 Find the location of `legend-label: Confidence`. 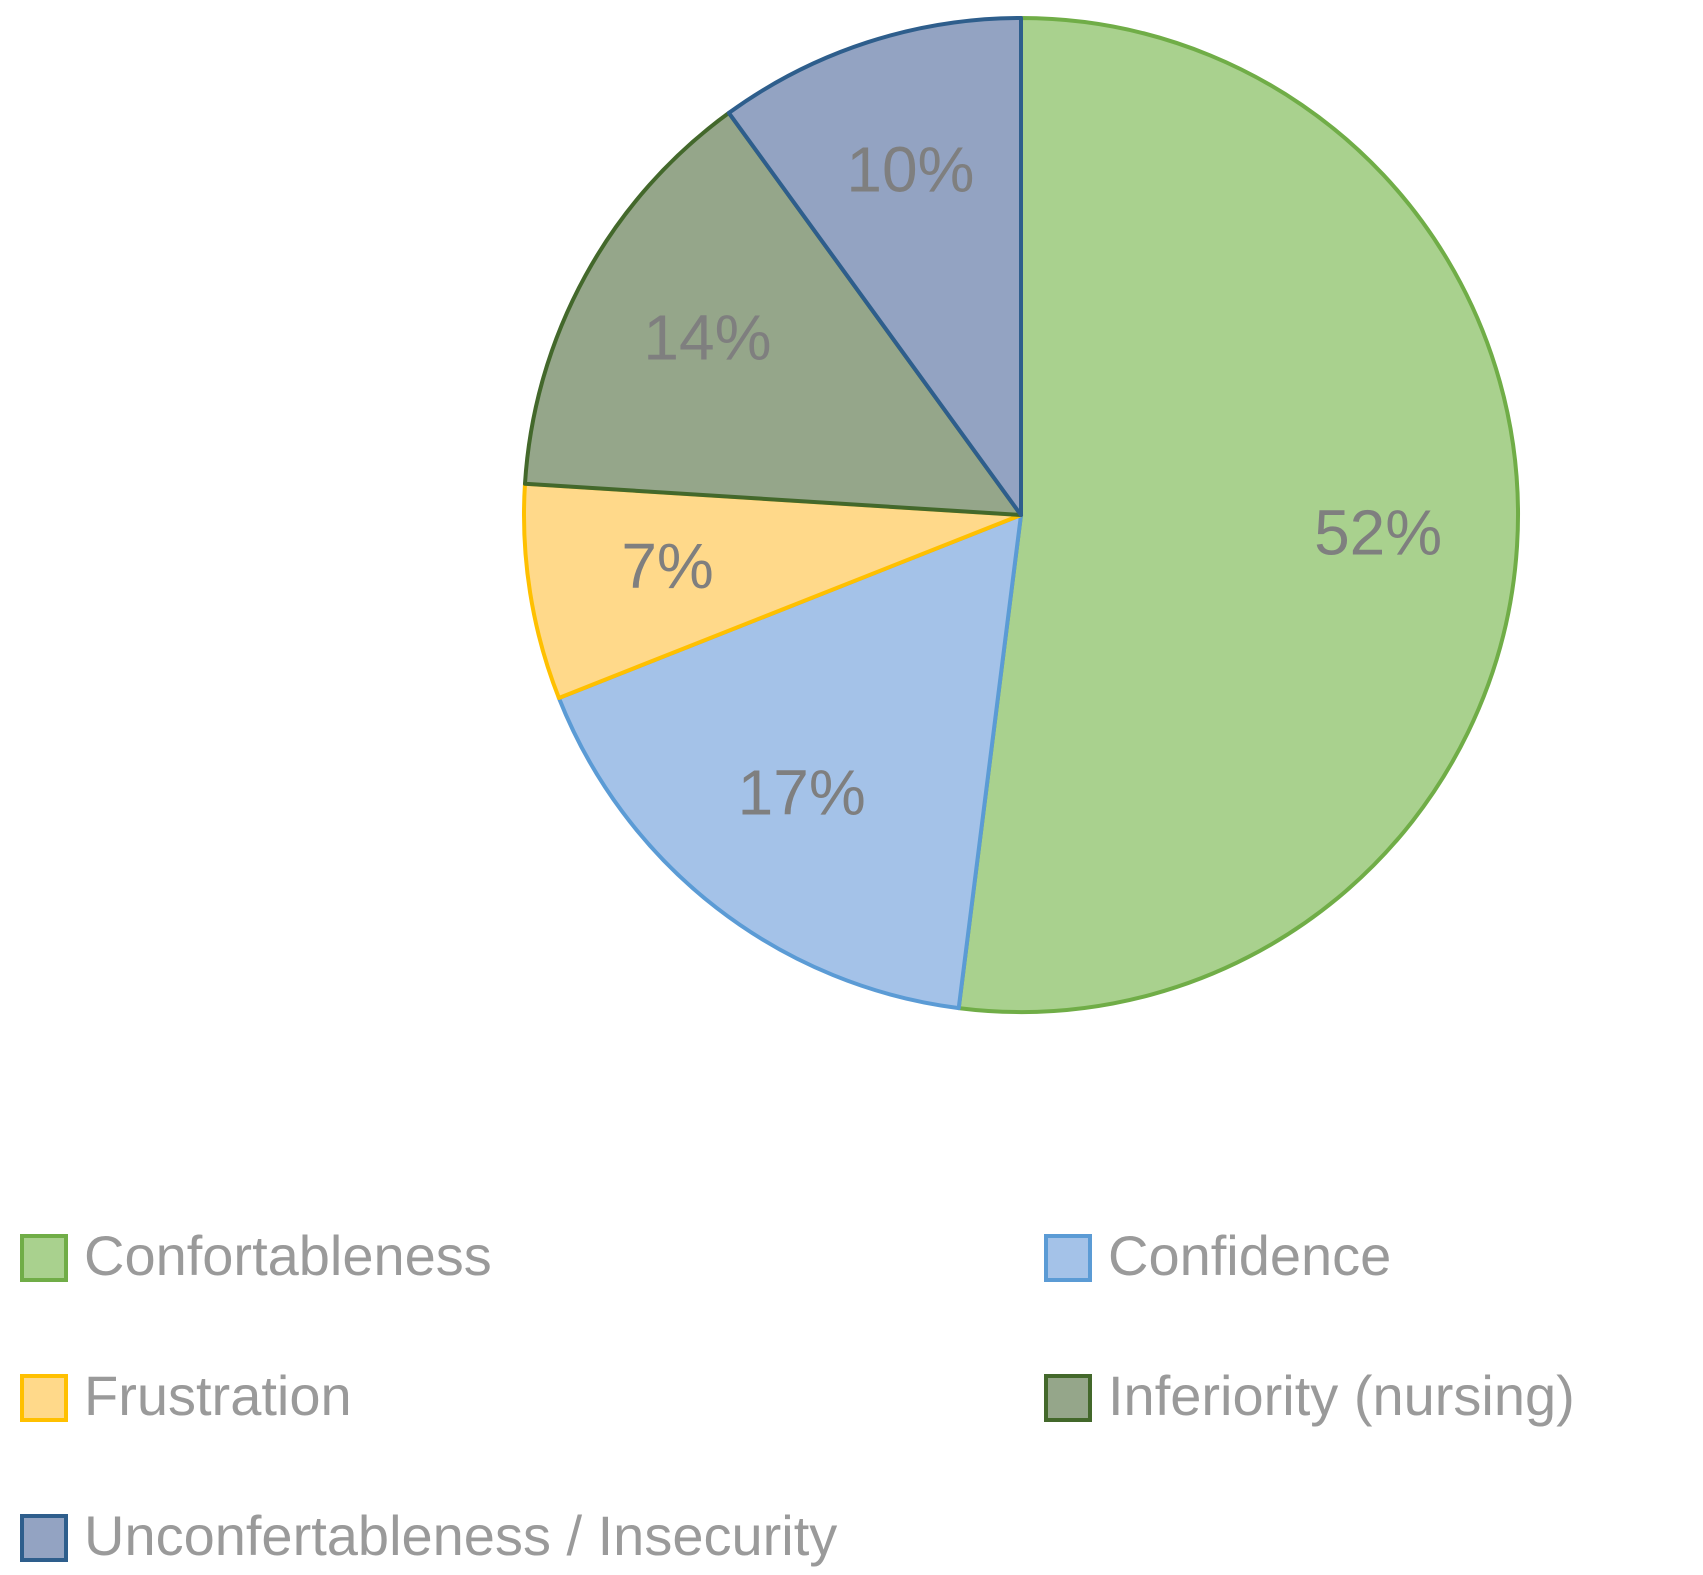

legend-label: Confidence is located at coordinates (1249, 1255).